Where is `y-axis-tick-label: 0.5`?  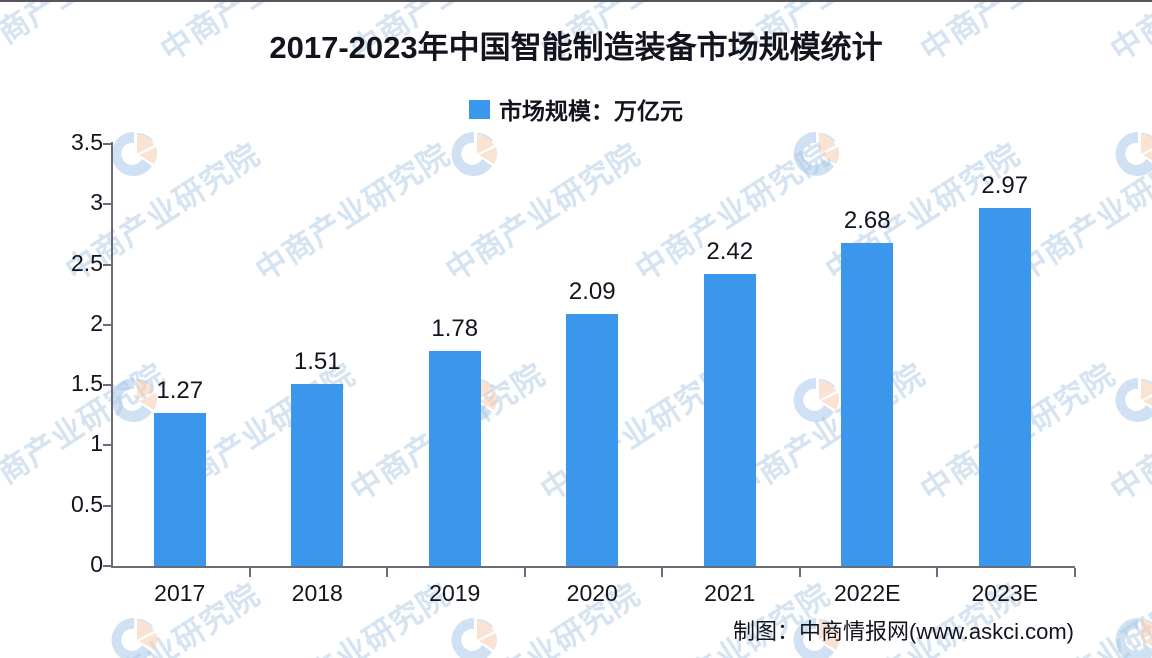 y-axis-tick-label: 0.5 is located at coordinates (87, 503).